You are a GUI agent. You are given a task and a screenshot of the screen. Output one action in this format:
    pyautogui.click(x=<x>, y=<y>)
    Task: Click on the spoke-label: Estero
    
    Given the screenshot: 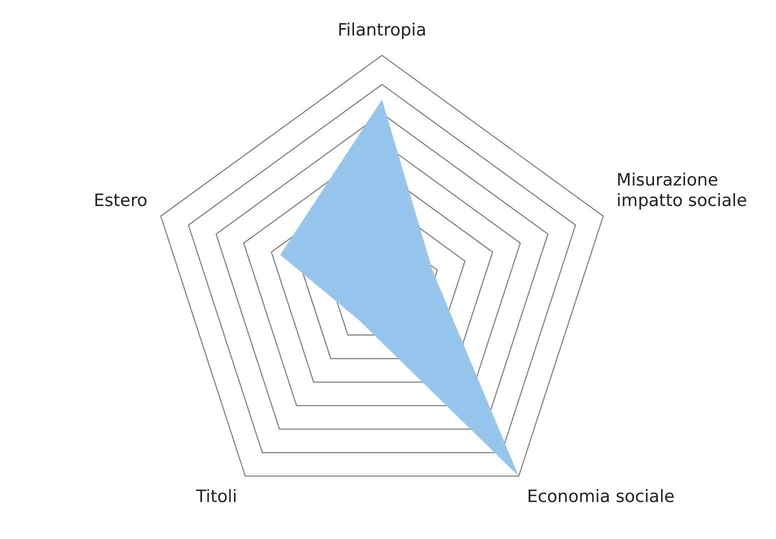 What is the action you would take?
    pyautogui.click(x=121, y=201)
    